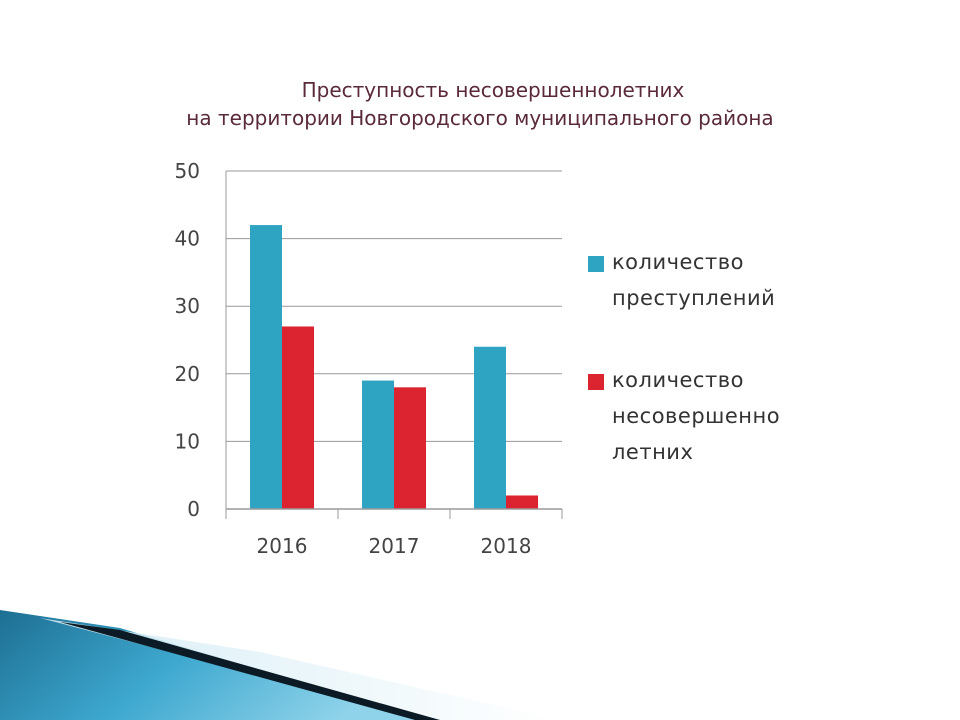 This screenshot has height=720, width=960. What do you see at coordinates (717, 280) in the screenshot?
I see `legend-label-1: количество преступлений` at bounding box center [717, 280].